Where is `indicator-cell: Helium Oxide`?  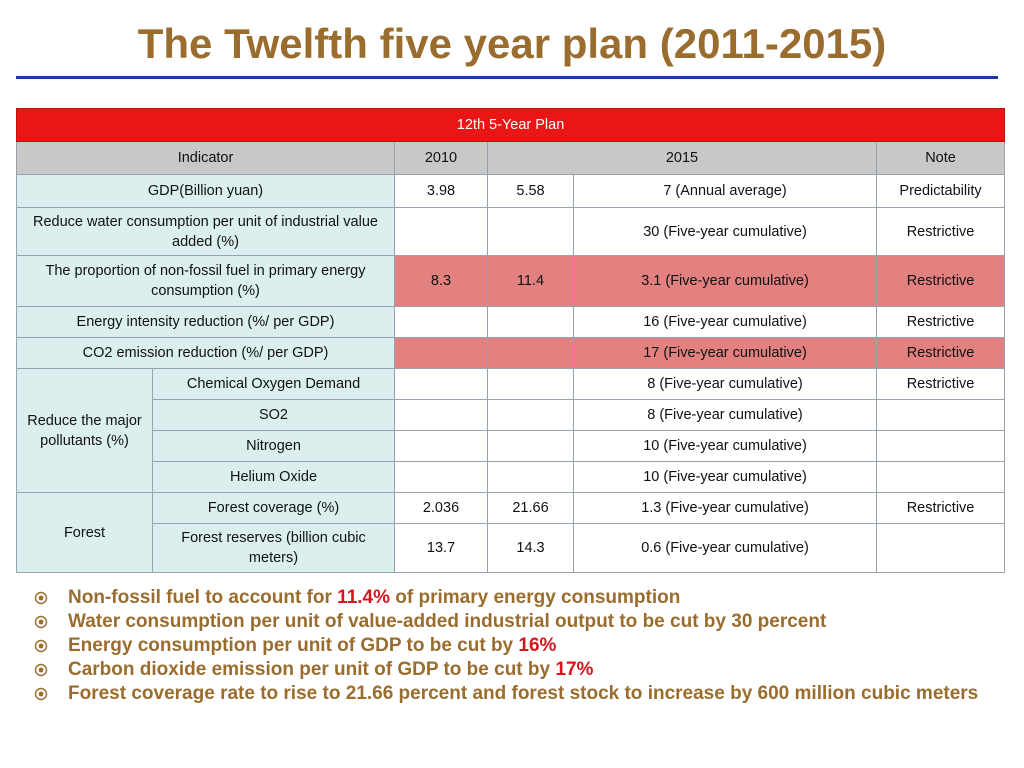
indicator-cell: Helium Oxide is located at coordinates (273, 477).